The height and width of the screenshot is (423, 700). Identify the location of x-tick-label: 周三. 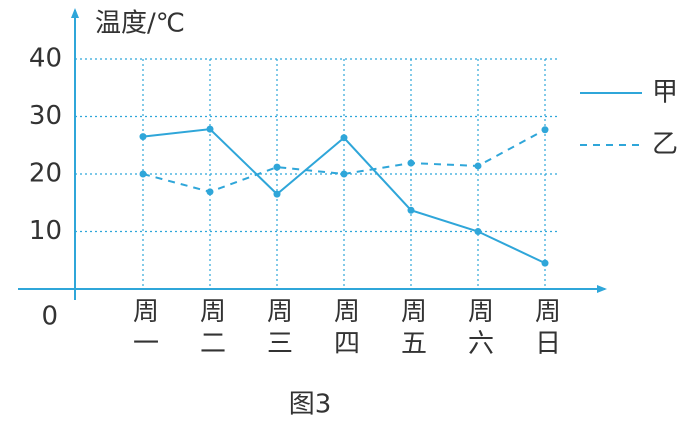
(278, 329).